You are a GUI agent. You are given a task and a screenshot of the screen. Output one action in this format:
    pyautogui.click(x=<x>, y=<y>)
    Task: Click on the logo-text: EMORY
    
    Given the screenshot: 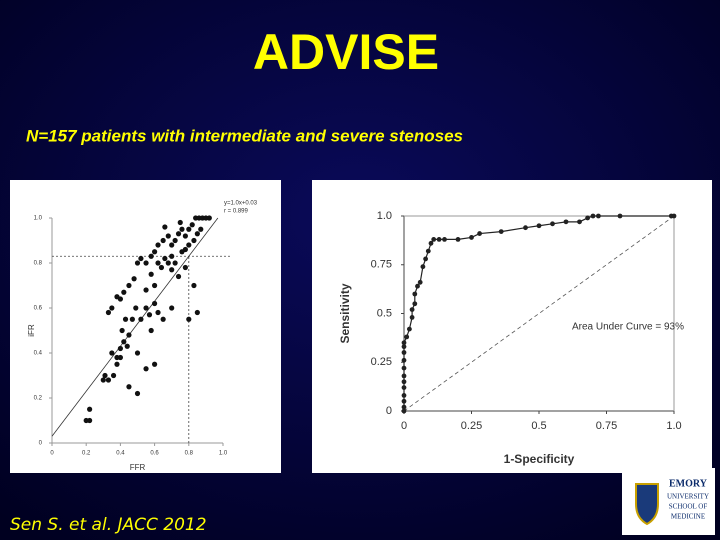 What is the action you would take?
    pyautogui.click(x=688, y=483)
    